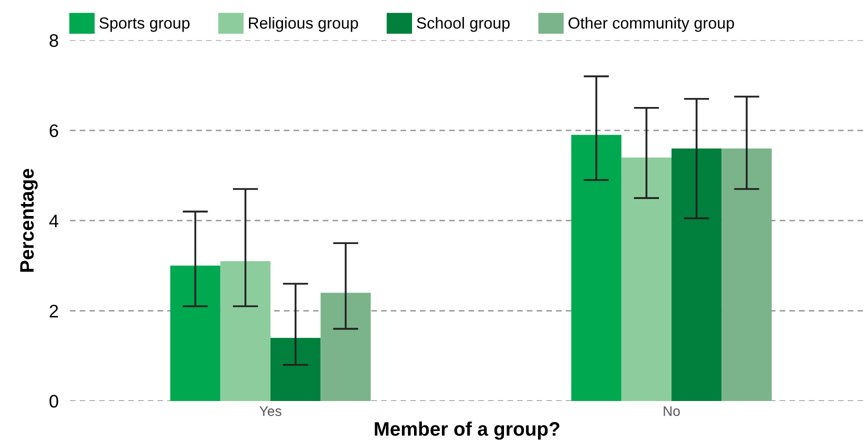  I want to click on y-axis-title: Percentage, so click(29, 220).